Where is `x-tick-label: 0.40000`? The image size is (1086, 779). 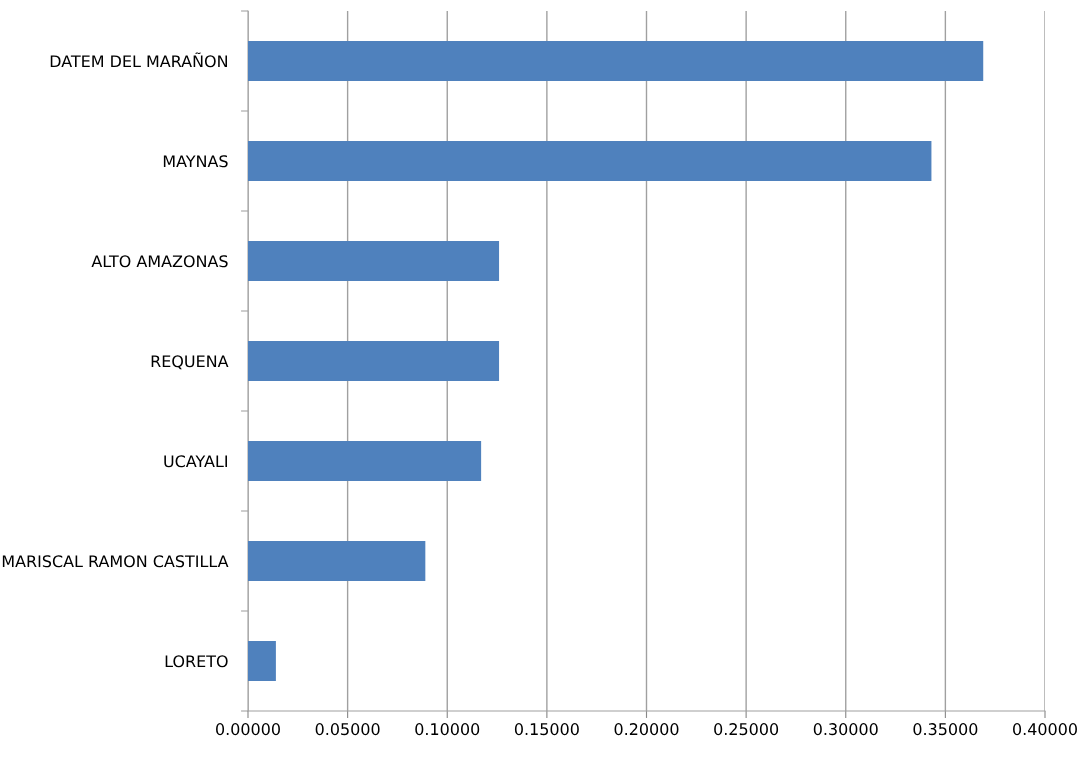
x-tick-label: 0.40000 is located at coordinates (1045, 729).